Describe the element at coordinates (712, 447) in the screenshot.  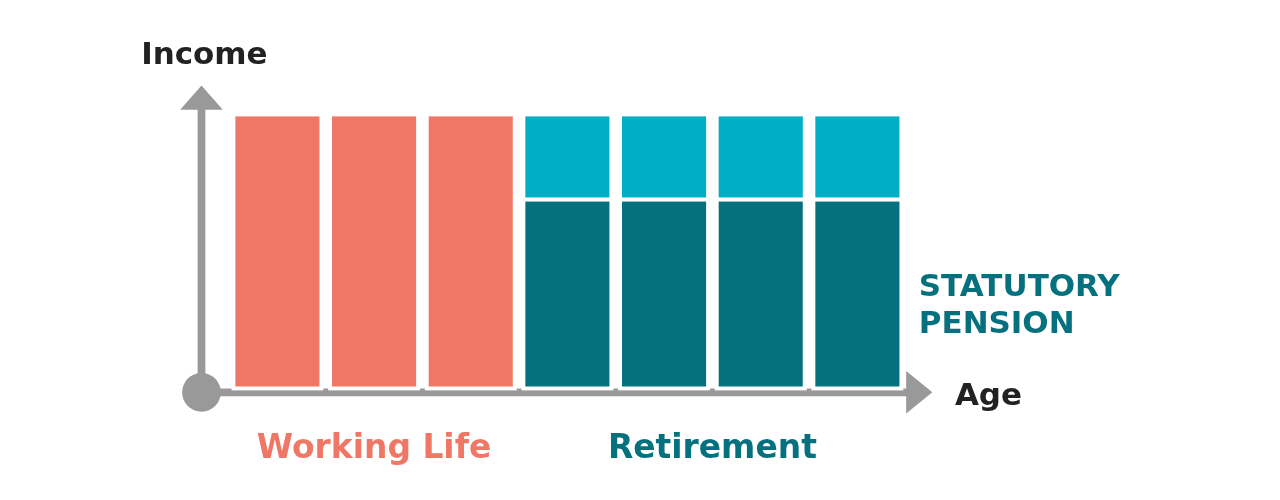
I see `text: Retirement` at that location.